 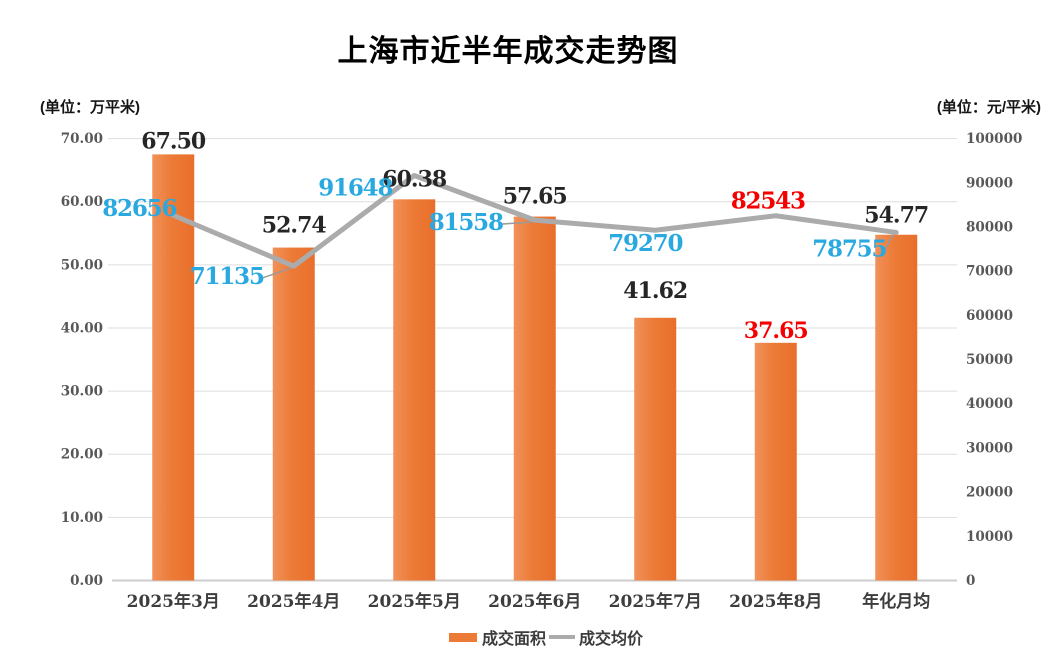 I want to click on chart-legend: 成交面积 成交均价, so click(x=546, y=638).